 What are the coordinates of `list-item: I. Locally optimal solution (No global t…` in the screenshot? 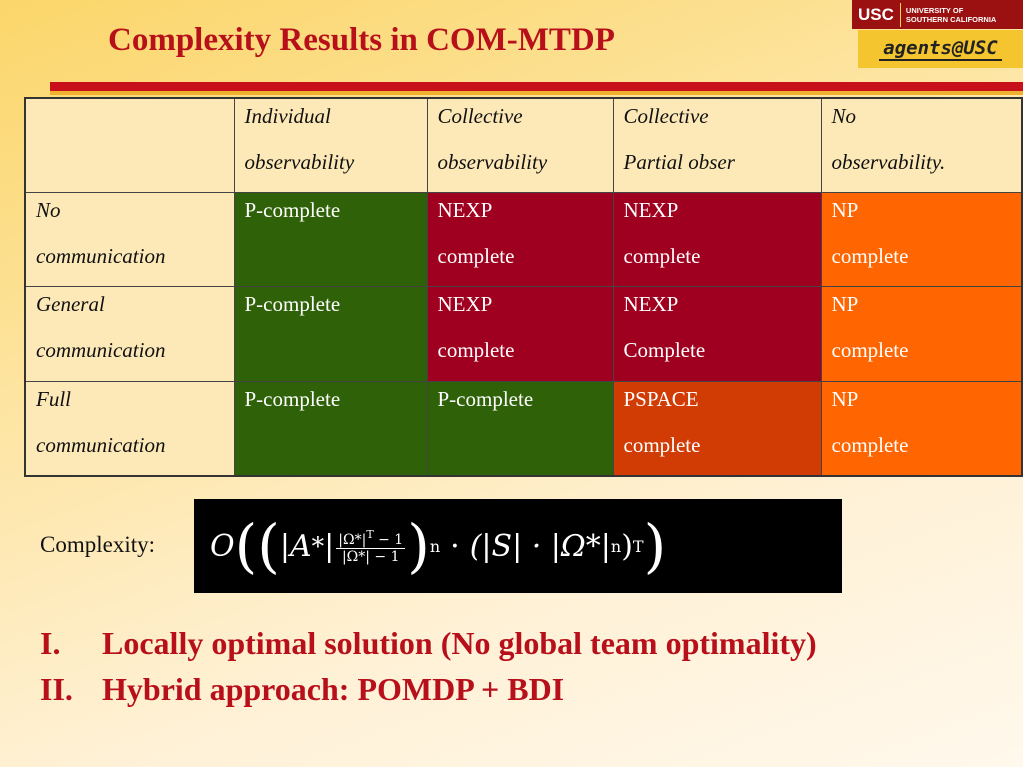 It's located at (428, 643).